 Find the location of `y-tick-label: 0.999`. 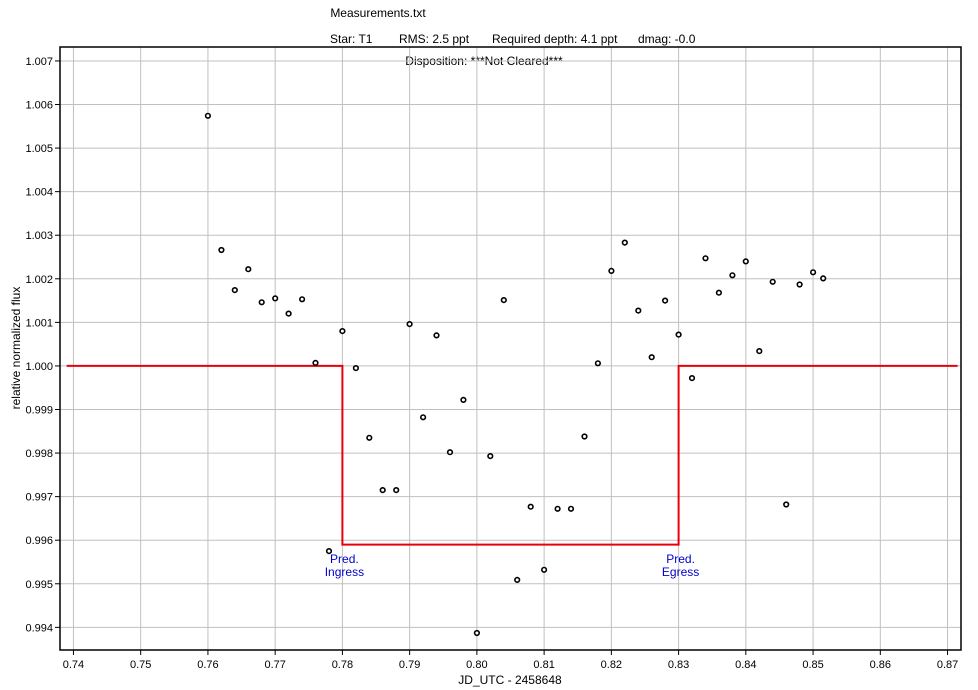

y-tick-label: 0.999 is located at coordinates (39, 410).